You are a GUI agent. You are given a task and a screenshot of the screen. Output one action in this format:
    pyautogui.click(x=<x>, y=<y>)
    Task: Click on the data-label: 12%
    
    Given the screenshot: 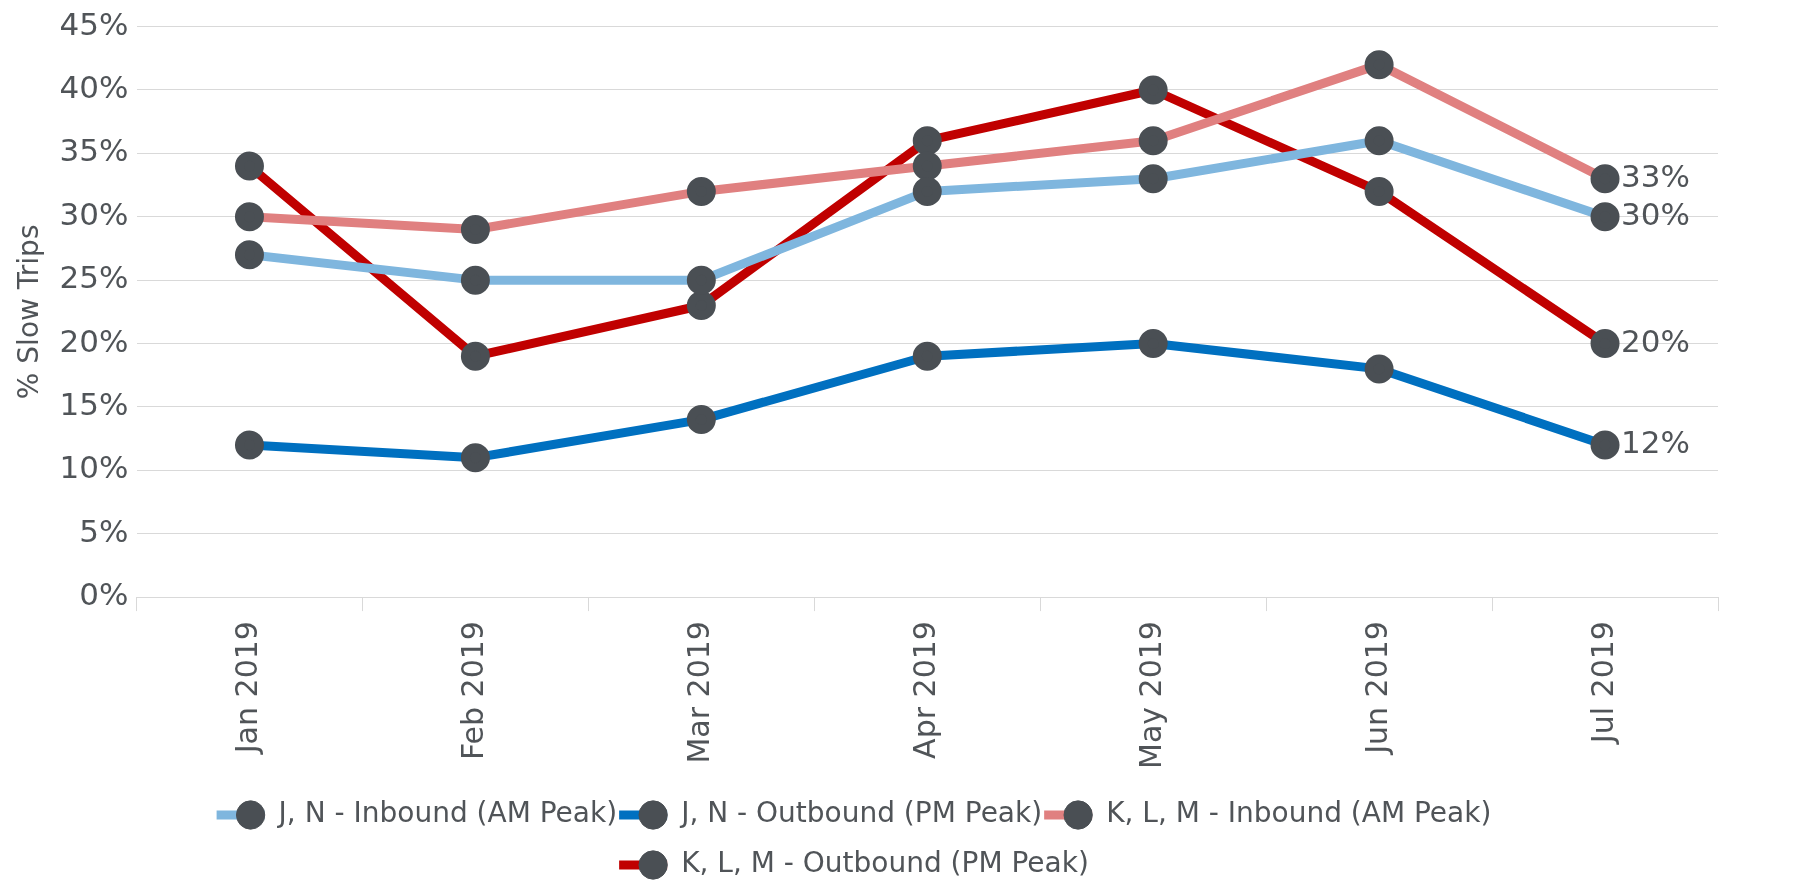 What is the action you would take?
    pyautogui.click(x=1655, y=442)
    